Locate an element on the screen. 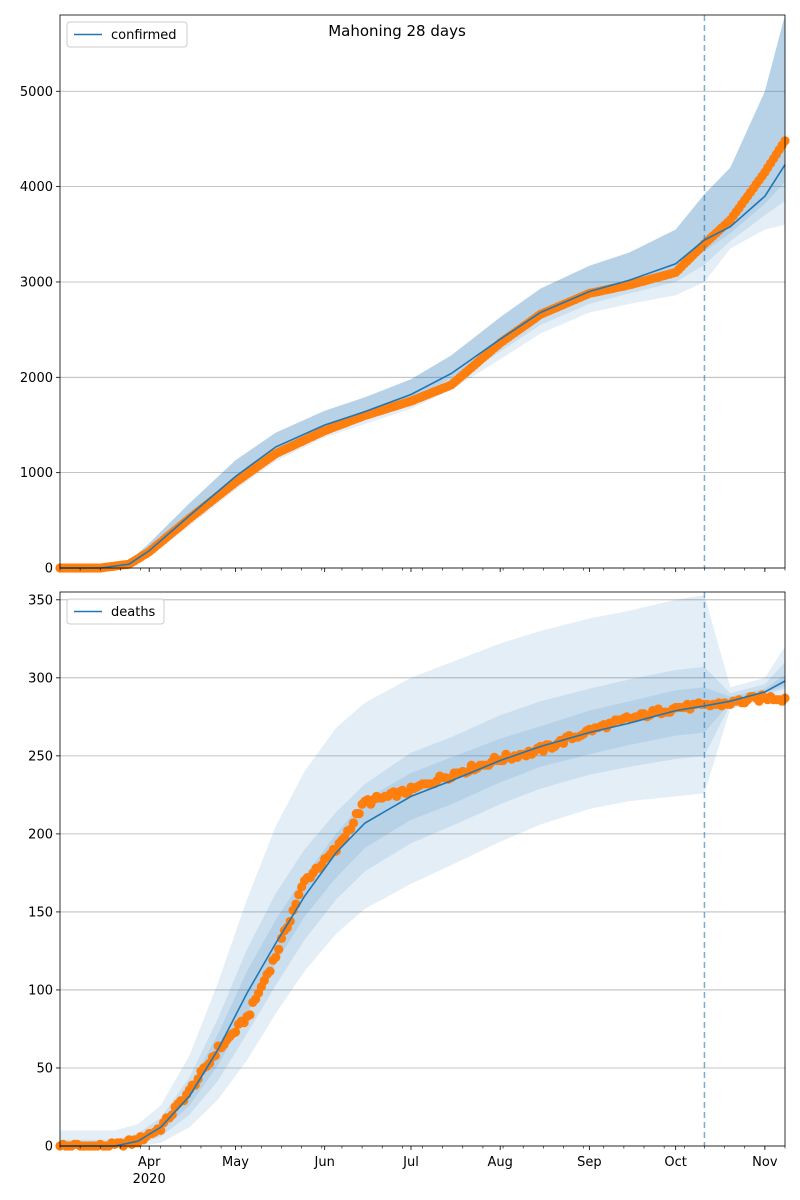 This screenshot has width=800, height=1200. y-tick-label: 2000 is located at coordinates (36, 378).